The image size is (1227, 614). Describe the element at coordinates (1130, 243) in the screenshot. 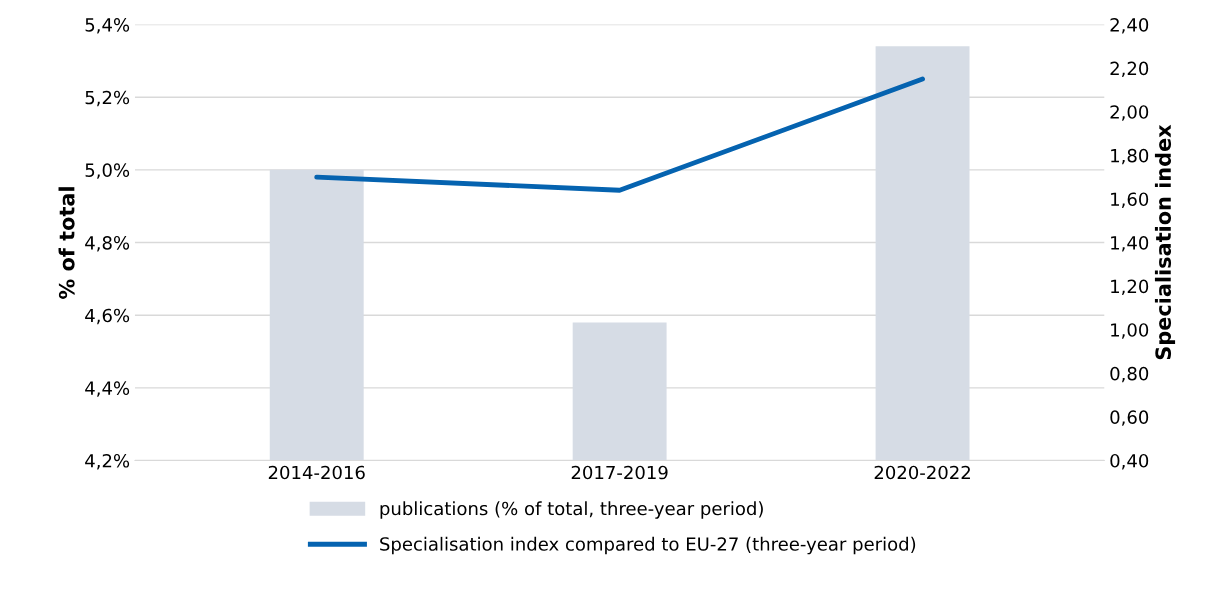

I see `y2-tick-label: 1,40` at that location.